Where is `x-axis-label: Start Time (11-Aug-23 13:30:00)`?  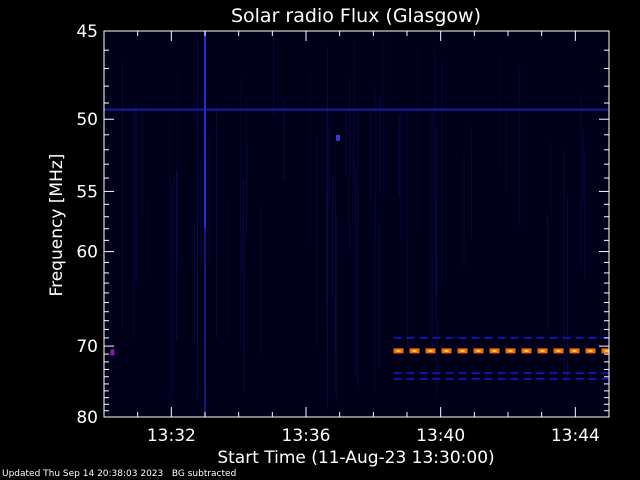 x-axis-label: Start Time (11-Aug-23 13:30:00) is located at coordinates (355, 458).